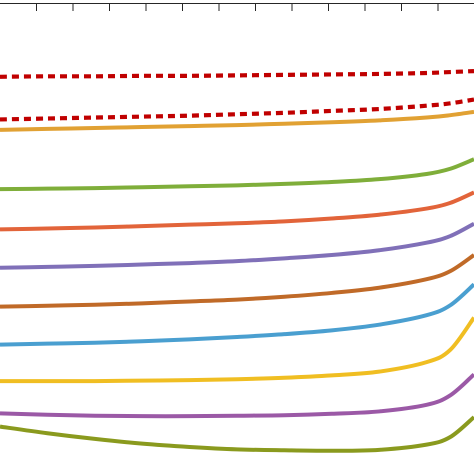 The height and width of the screenshot is (474, 474). What do you see at coordinates (237, 7) in the screenshot?
I see `x-axis-ticks` at bounding box center [237, 7].